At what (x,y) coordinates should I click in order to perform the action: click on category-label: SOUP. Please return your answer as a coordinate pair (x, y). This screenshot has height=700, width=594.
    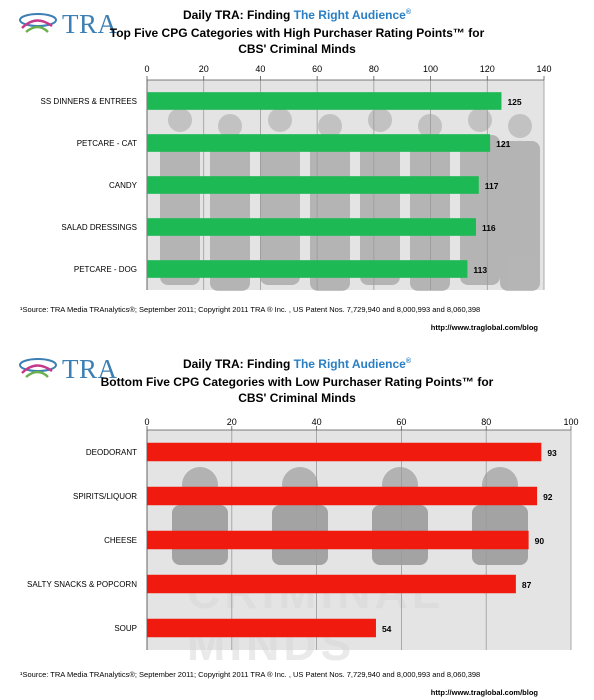
    Looking at the image, I should click on (125, 628).